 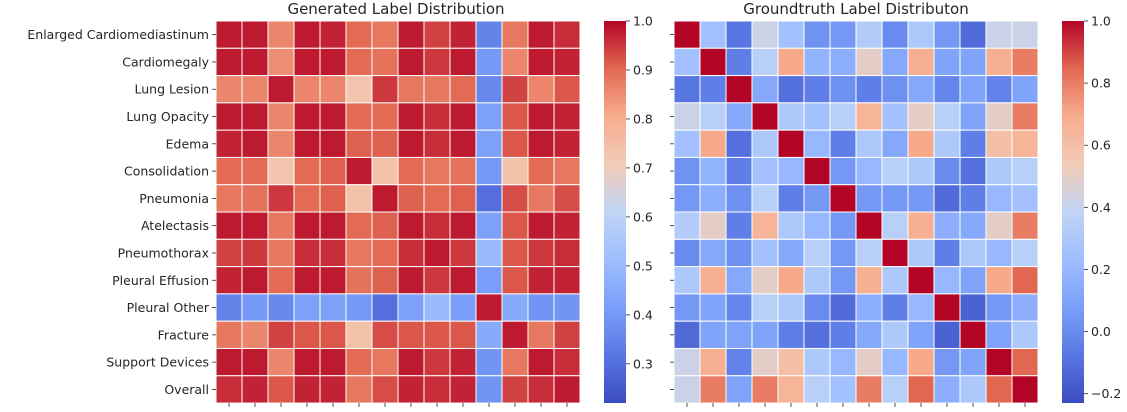 I want to click on generated-colorbar-ticks: 0.3 0.4 0.5 0.6 0.7 0.8 0.9 1.0, so click(x=639, y=192).